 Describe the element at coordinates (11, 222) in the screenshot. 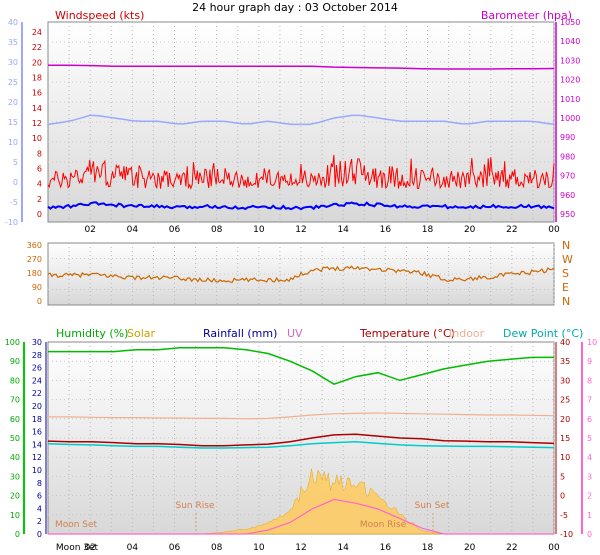

I see `tick-label: -10` at that location.